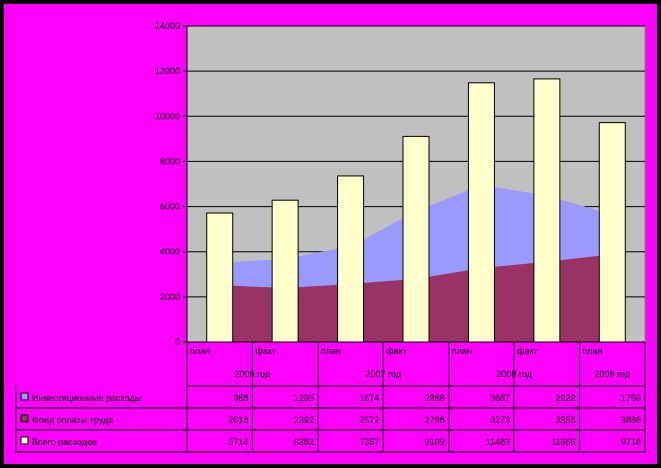 The height and width of the screenshot is (468, 661). I want to click on table-cell-value: 1674, so click(369, 398).